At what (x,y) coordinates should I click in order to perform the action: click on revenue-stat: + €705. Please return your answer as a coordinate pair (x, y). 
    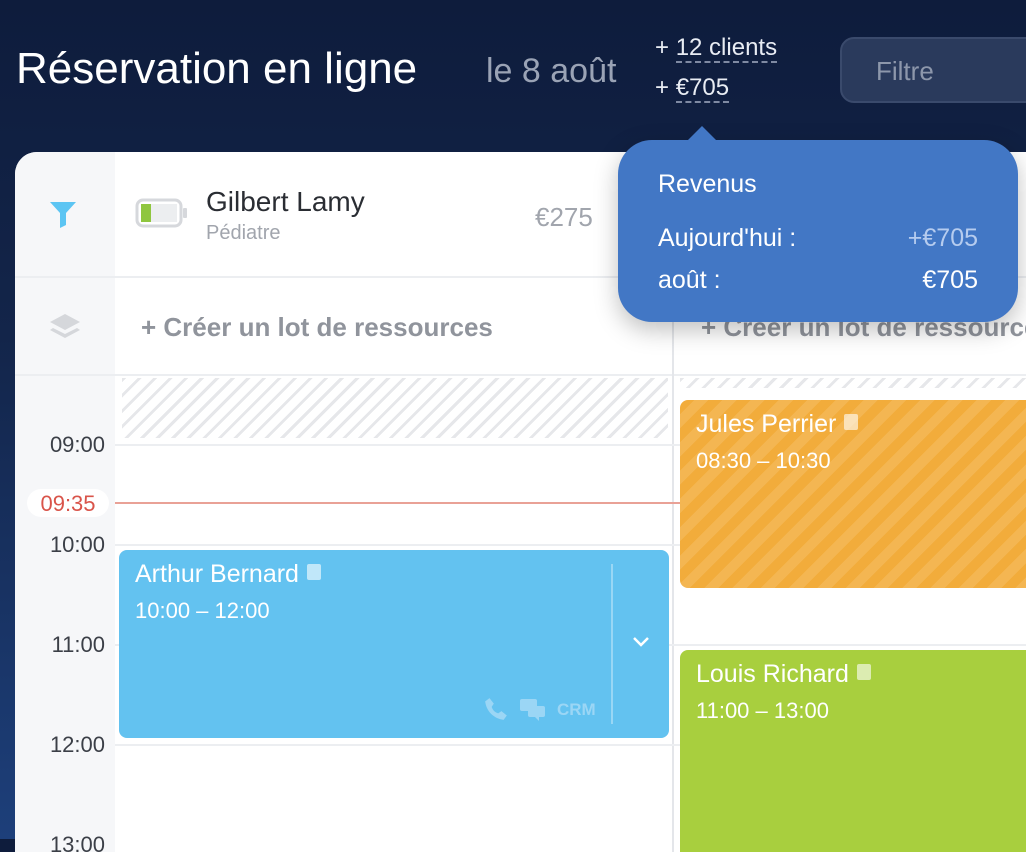
    Looking at the image, I should click on (692, 88).